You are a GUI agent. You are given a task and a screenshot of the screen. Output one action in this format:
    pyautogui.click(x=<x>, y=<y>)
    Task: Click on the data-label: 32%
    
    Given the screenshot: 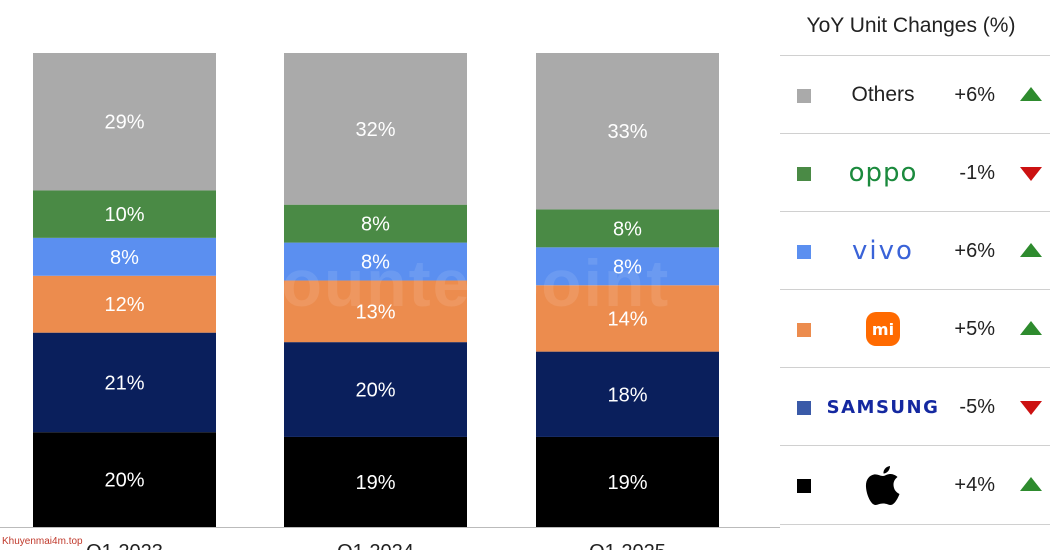 What is the action you would take?
    pyautogui.click(x=375, y=130)
    